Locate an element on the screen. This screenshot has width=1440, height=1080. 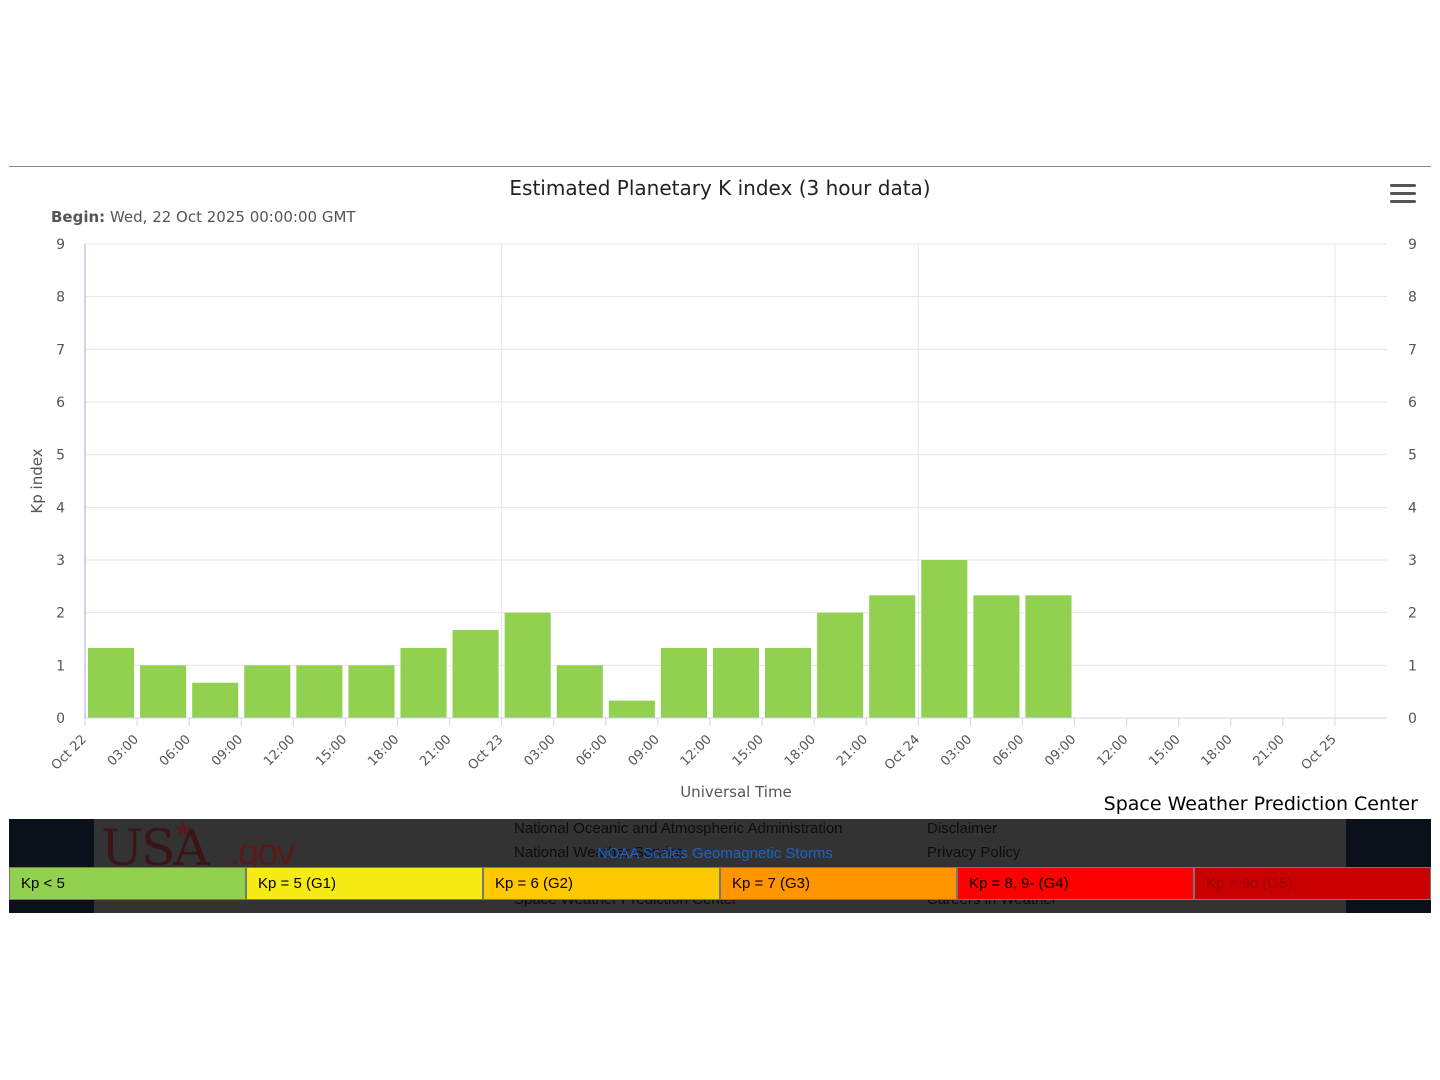
y-tick-label-right: 6 is located at coordinates (1412, 403).